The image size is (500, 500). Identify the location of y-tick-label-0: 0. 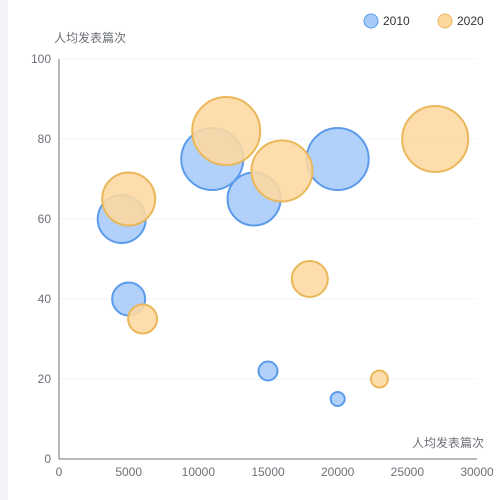
(47, 459).